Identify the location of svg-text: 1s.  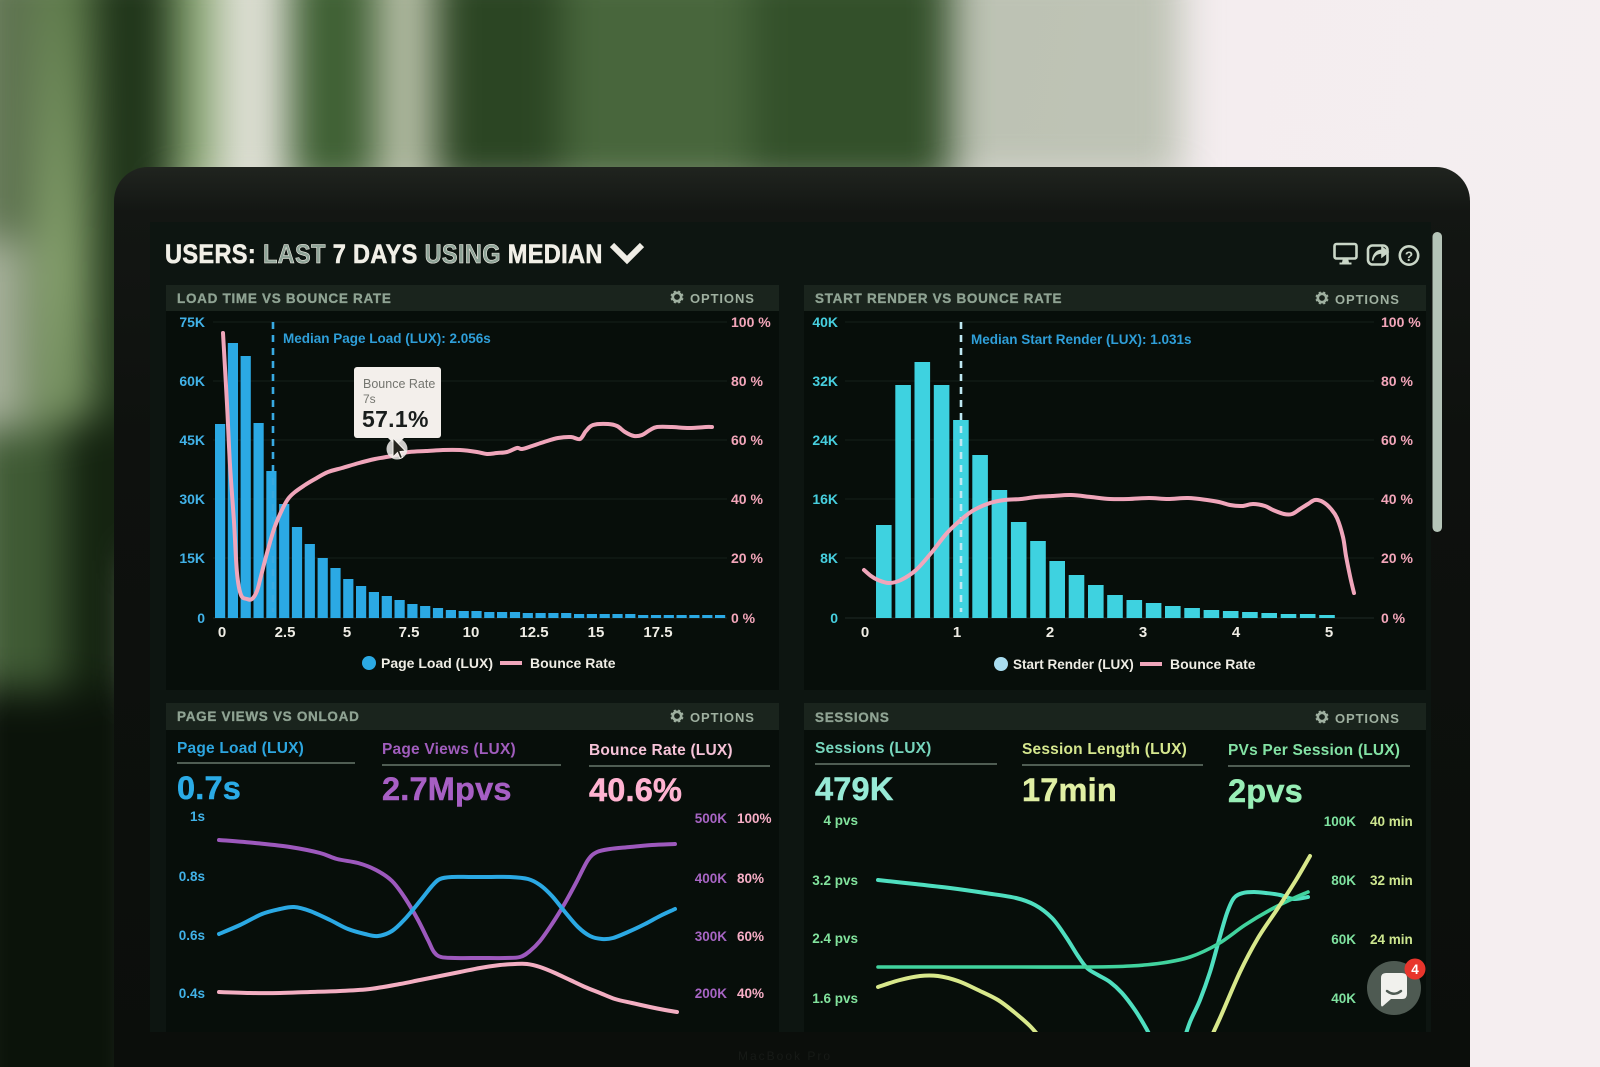
(197, 816).